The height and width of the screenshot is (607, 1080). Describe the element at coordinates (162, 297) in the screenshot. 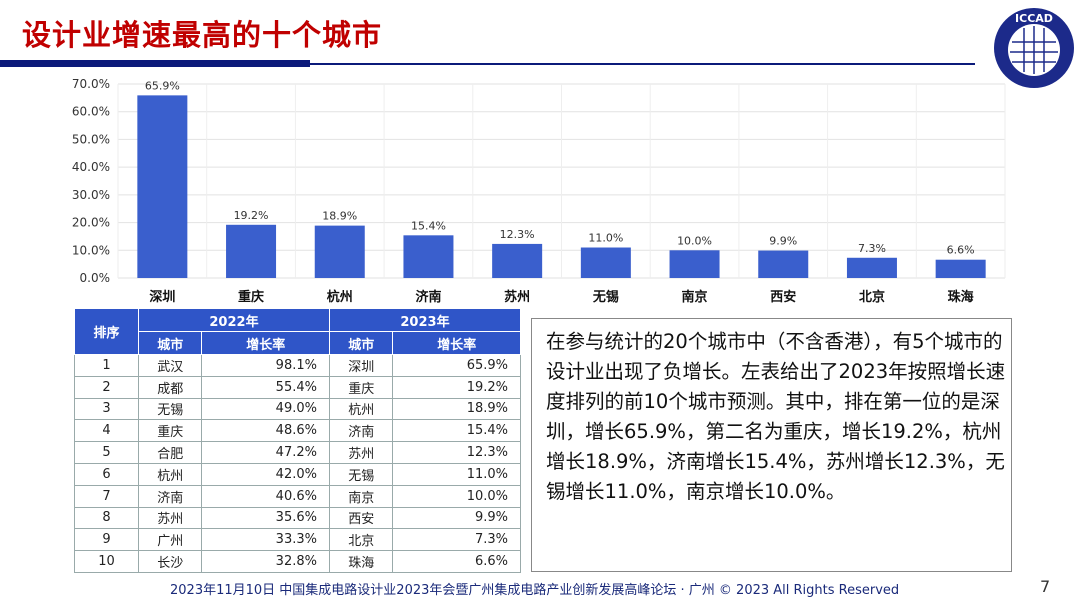

I see `x-tick-label: 深圳` at that location.